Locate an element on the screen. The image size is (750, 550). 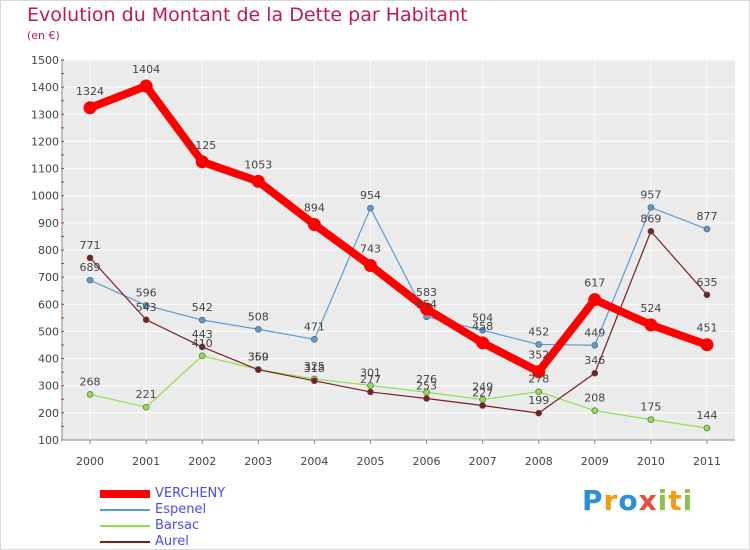
data-label-barsac: 325 is located at coordinates (314, 366).